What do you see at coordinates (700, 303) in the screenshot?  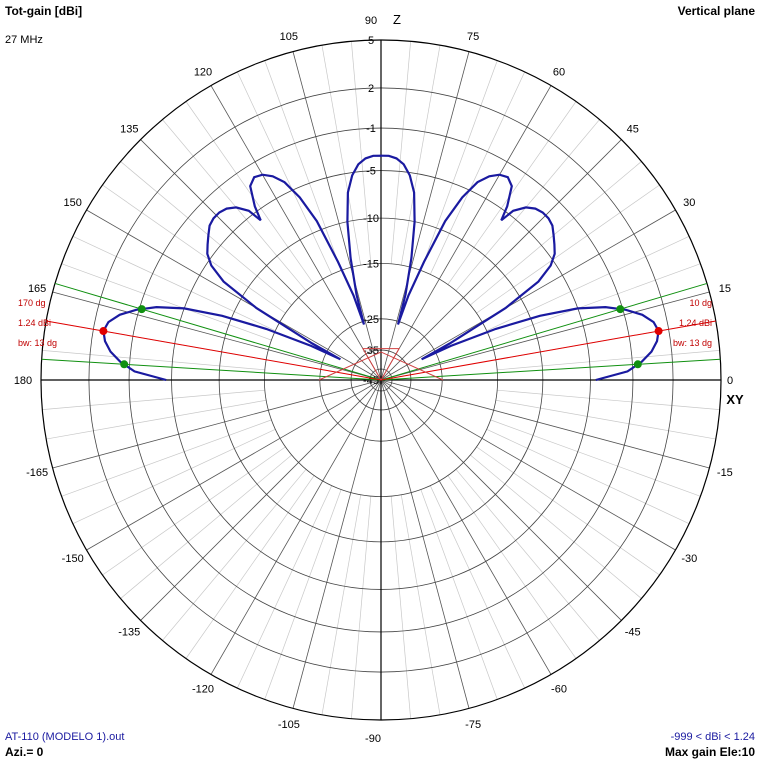 I see `max-gain-annotation-right: 10 dg` at bounding box center [700, 303].